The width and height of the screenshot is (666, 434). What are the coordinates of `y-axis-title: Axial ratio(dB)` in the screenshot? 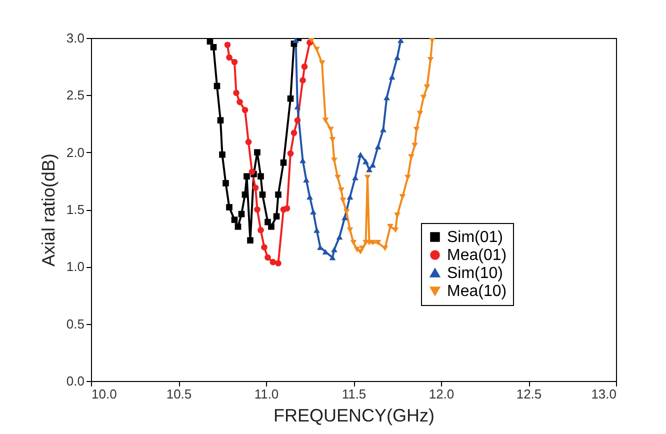 It's located at (48, 210).